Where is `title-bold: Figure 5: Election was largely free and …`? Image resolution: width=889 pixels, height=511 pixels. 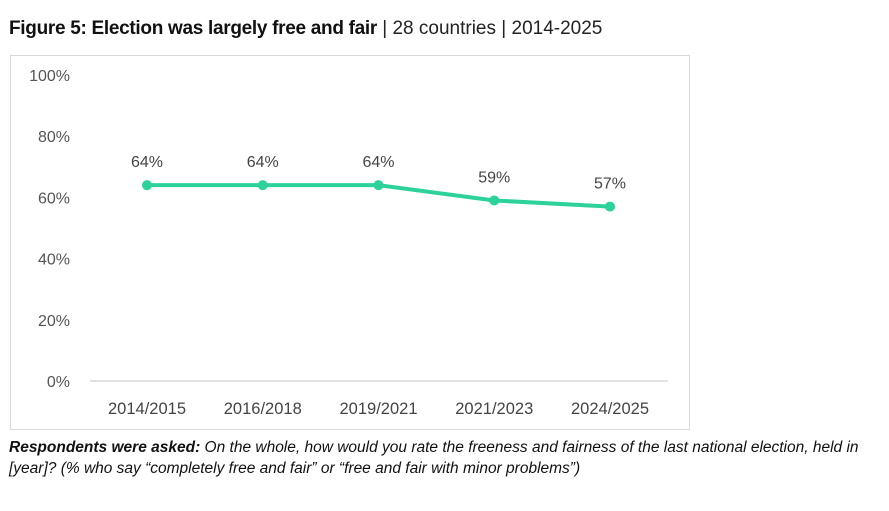
title-bold: Figure 5: Election was largely free and … is located at coordinates (193, 28).